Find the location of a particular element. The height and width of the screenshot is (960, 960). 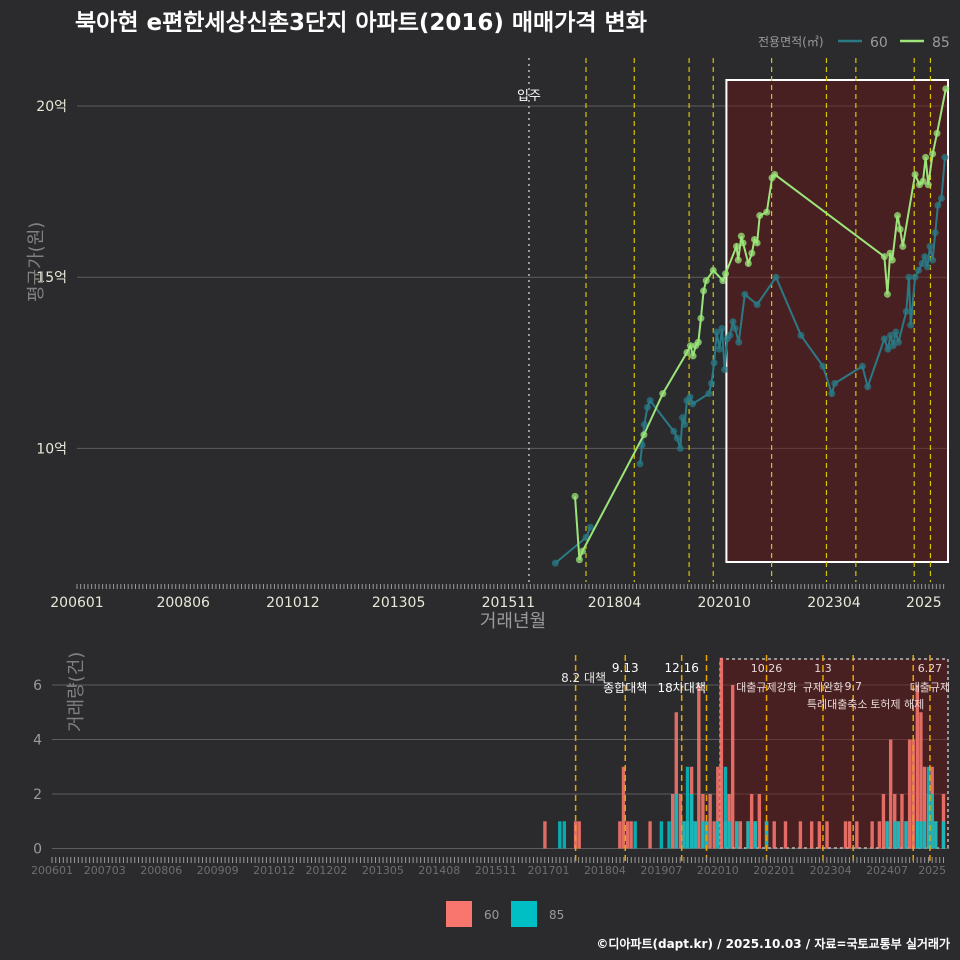

policy-label: 종합대책 is located at coordinates (625, 687).